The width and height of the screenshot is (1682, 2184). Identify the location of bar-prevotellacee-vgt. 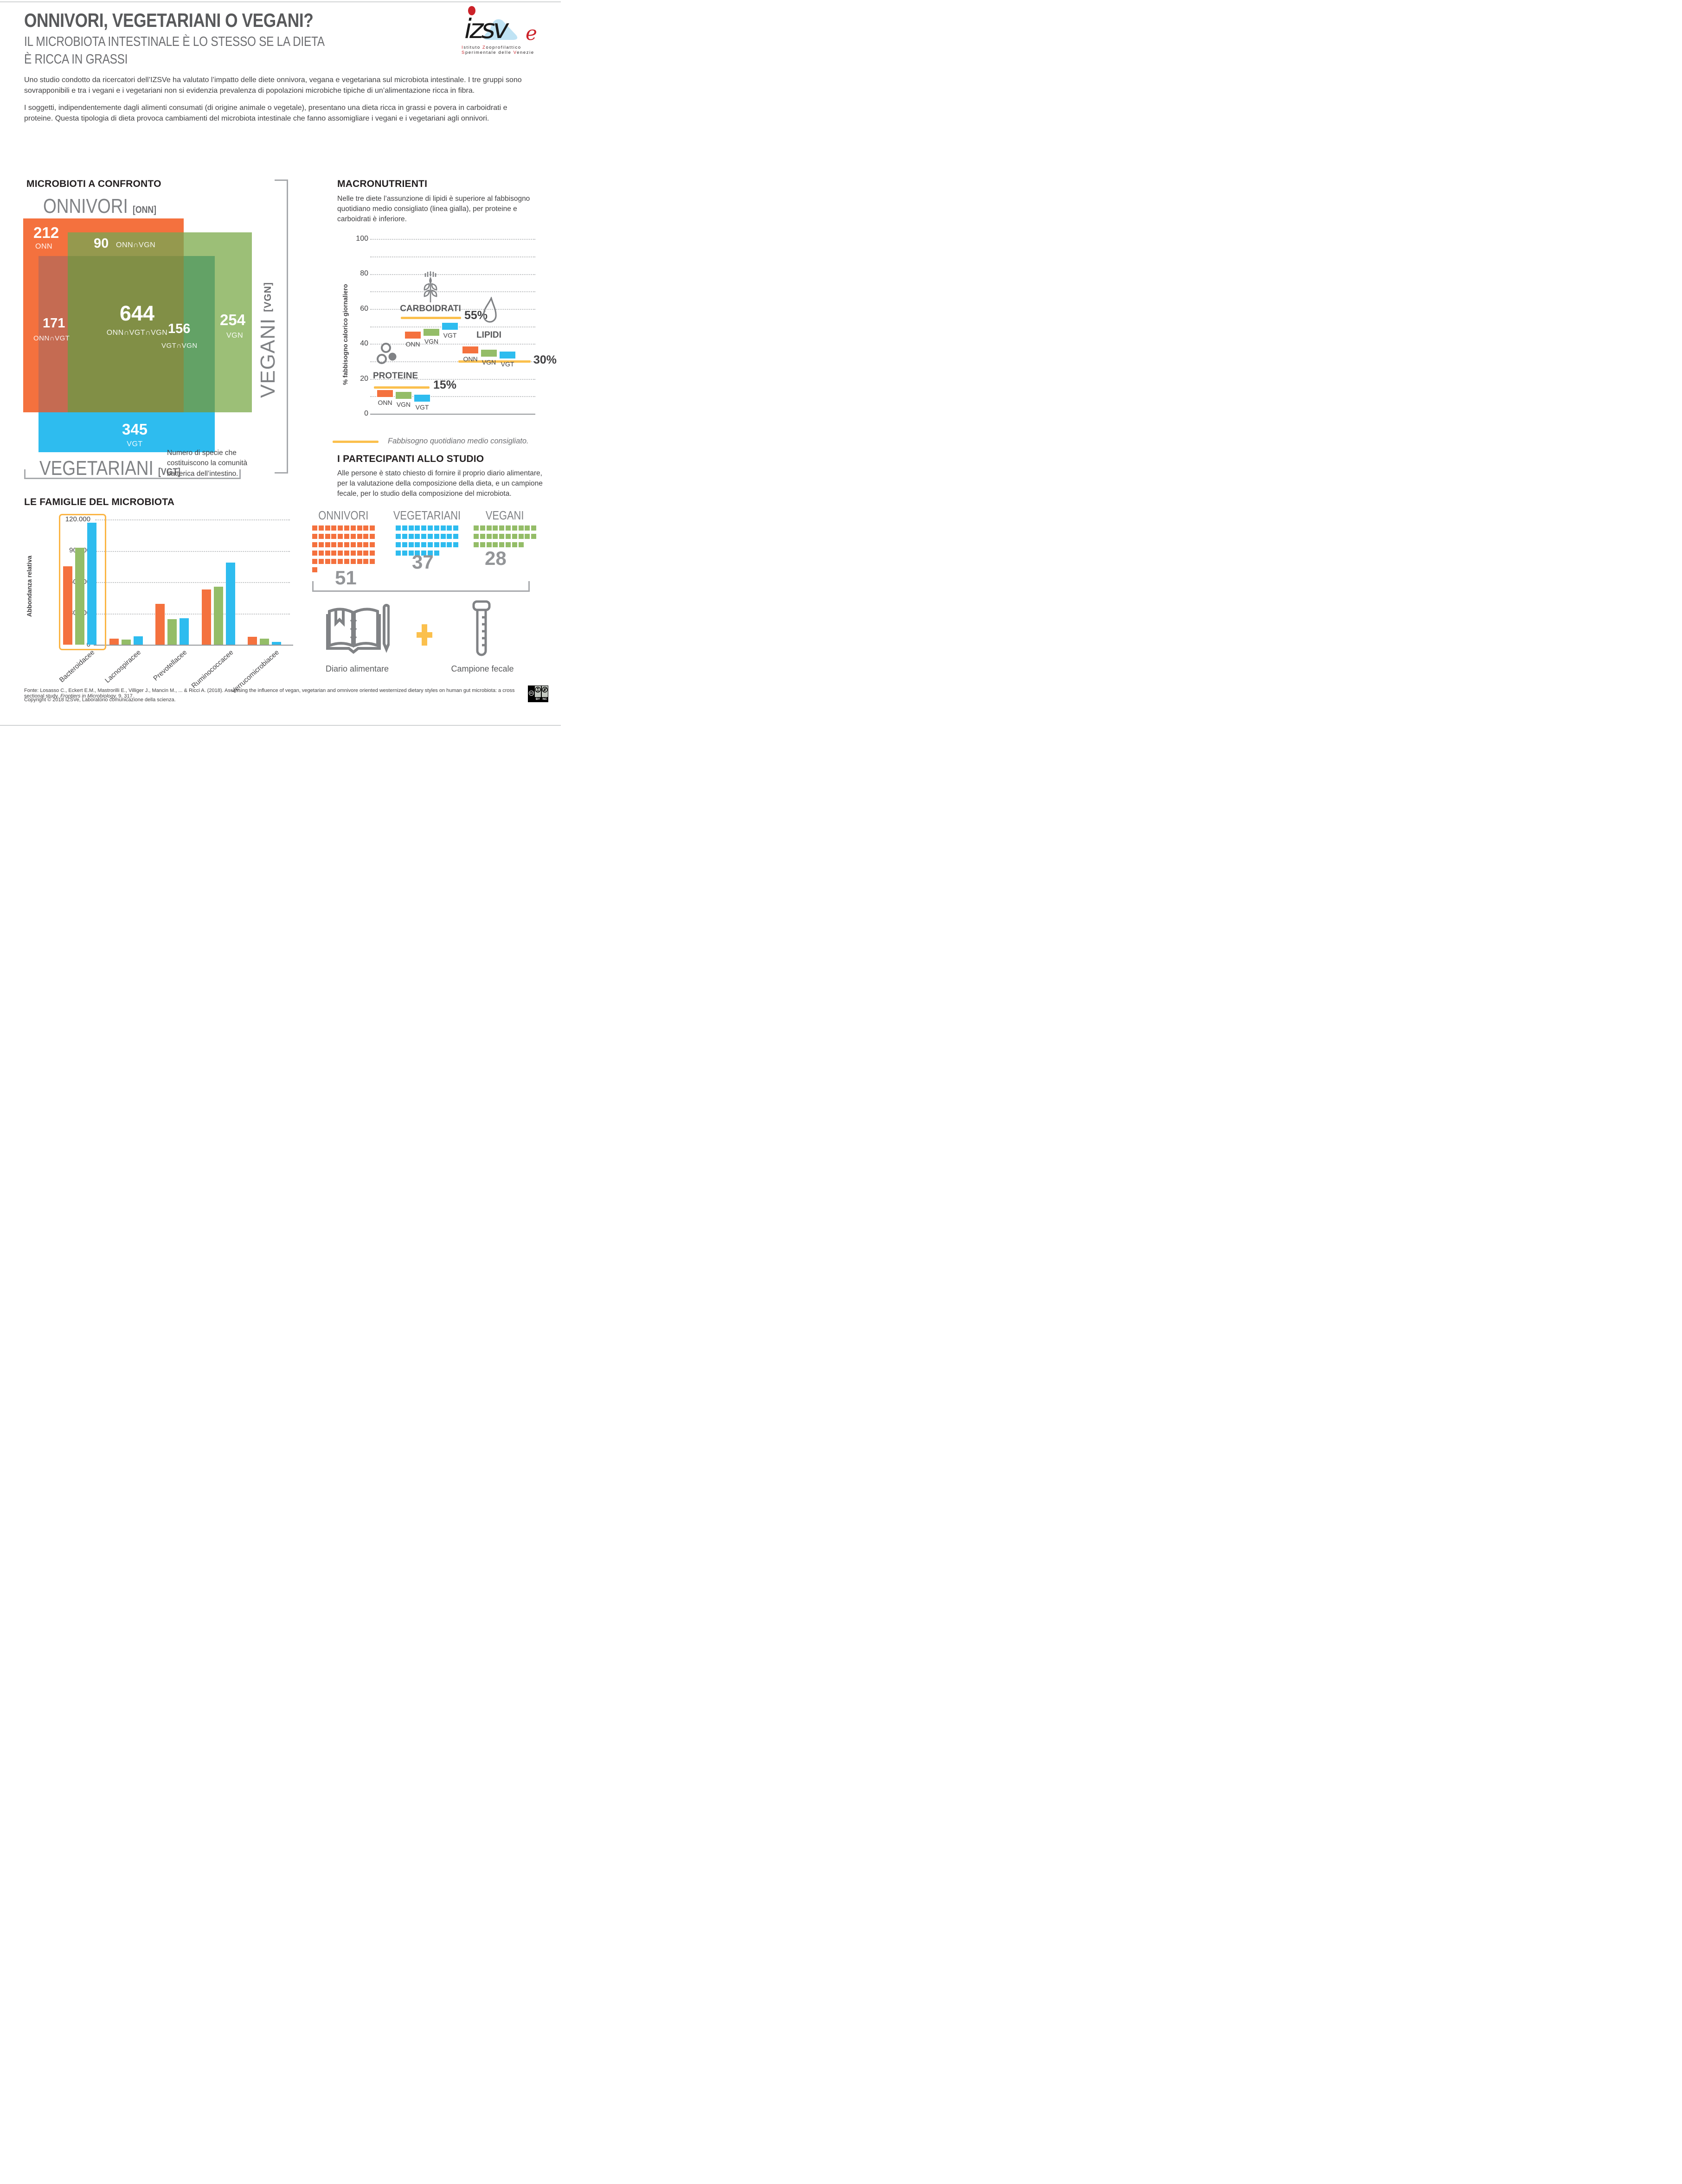
(184, 631).